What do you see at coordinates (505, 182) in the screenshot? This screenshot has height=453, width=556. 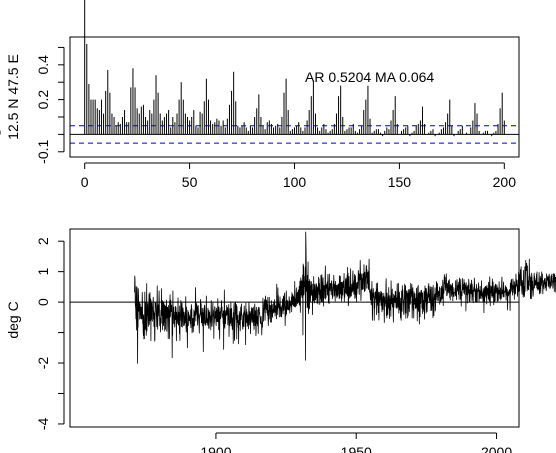 I see `acf-x-tick-label: 200` at bounding box center [505, 182].